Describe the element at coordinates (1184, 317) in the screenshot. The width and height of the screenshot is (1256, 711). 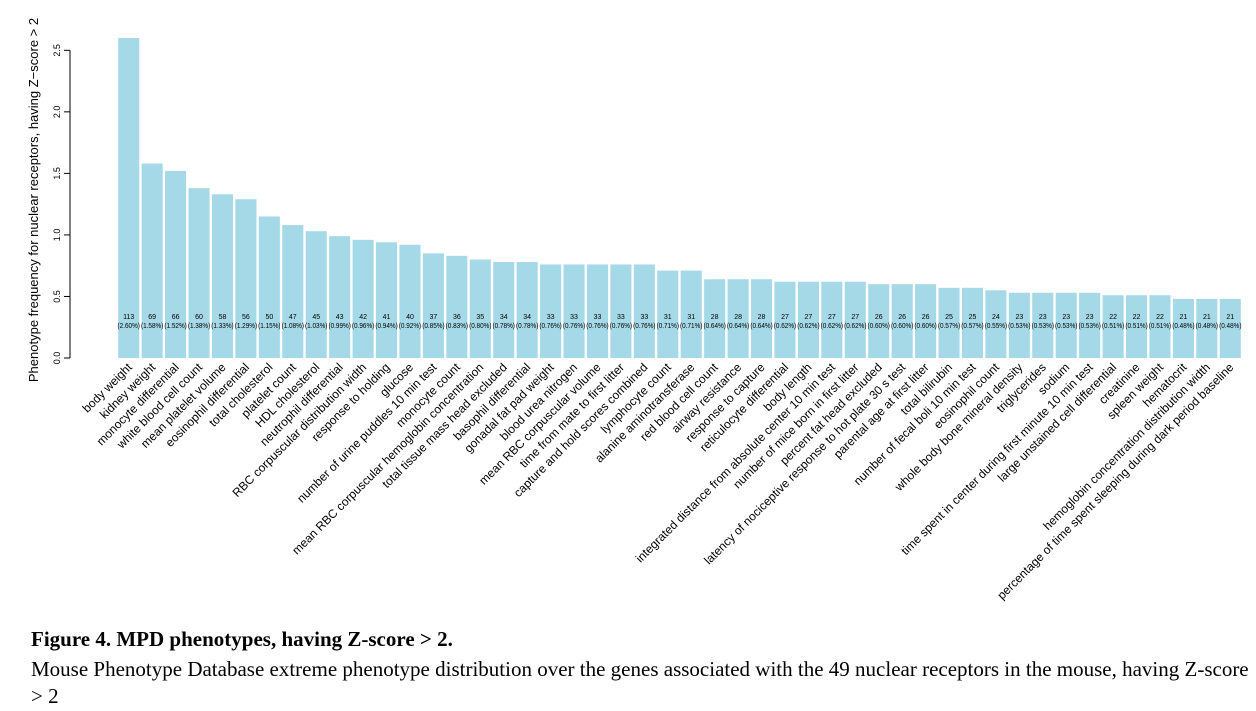
I see `count-label: 21` at that location.